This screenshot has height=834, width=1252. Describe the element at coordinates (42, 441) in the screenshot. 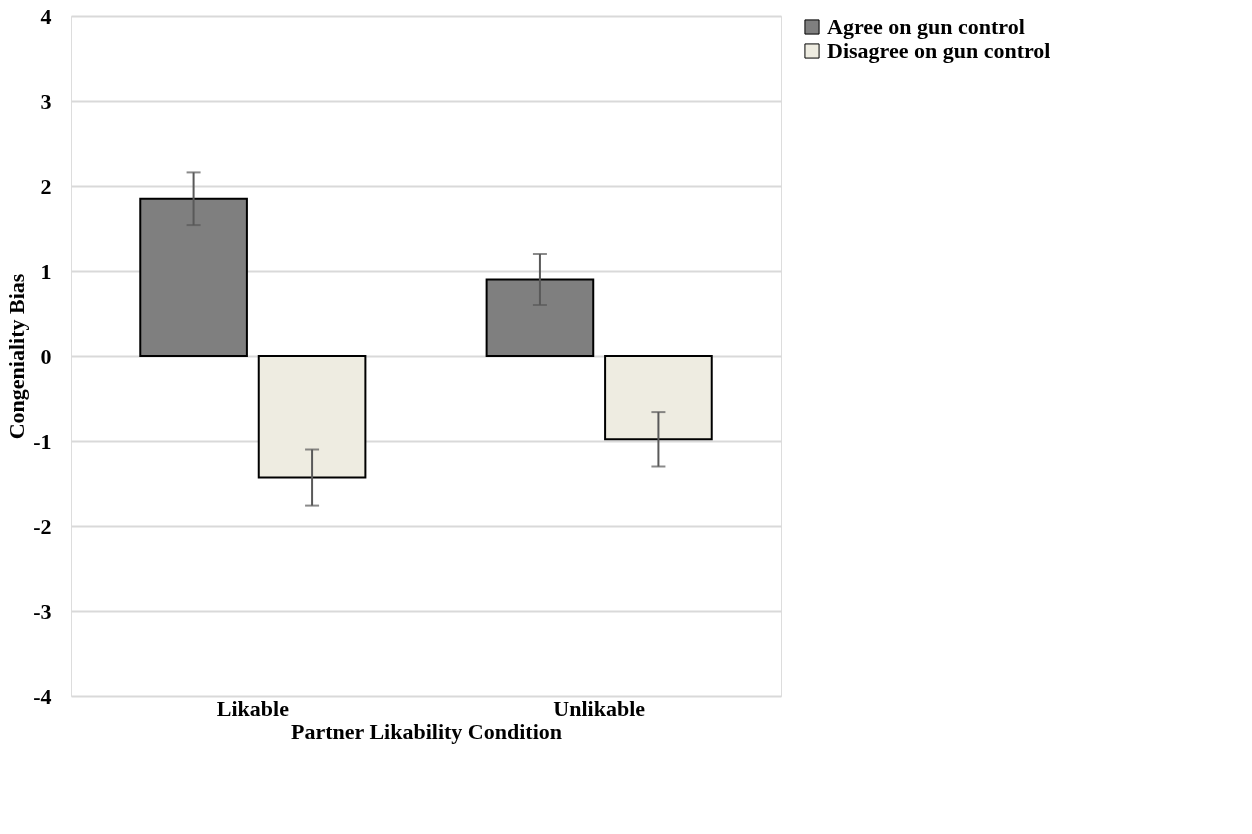

I see `y-tick-label: -1` at that location.